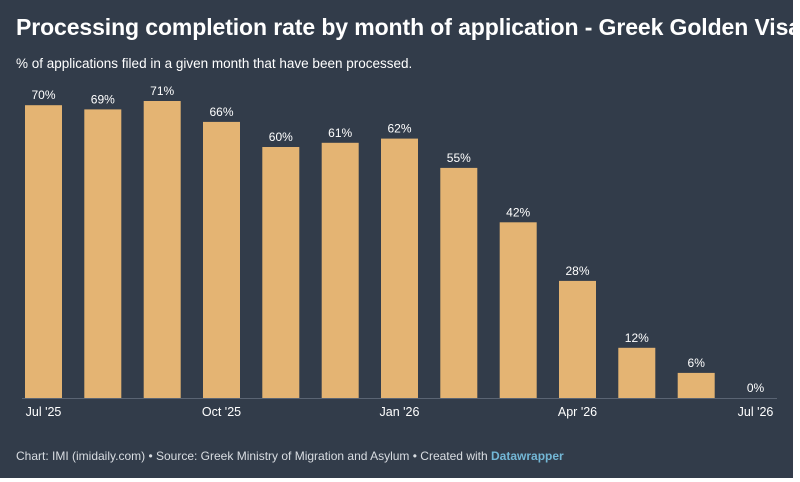  I want to click on bar-value-label: 0%, so click(756, 388).